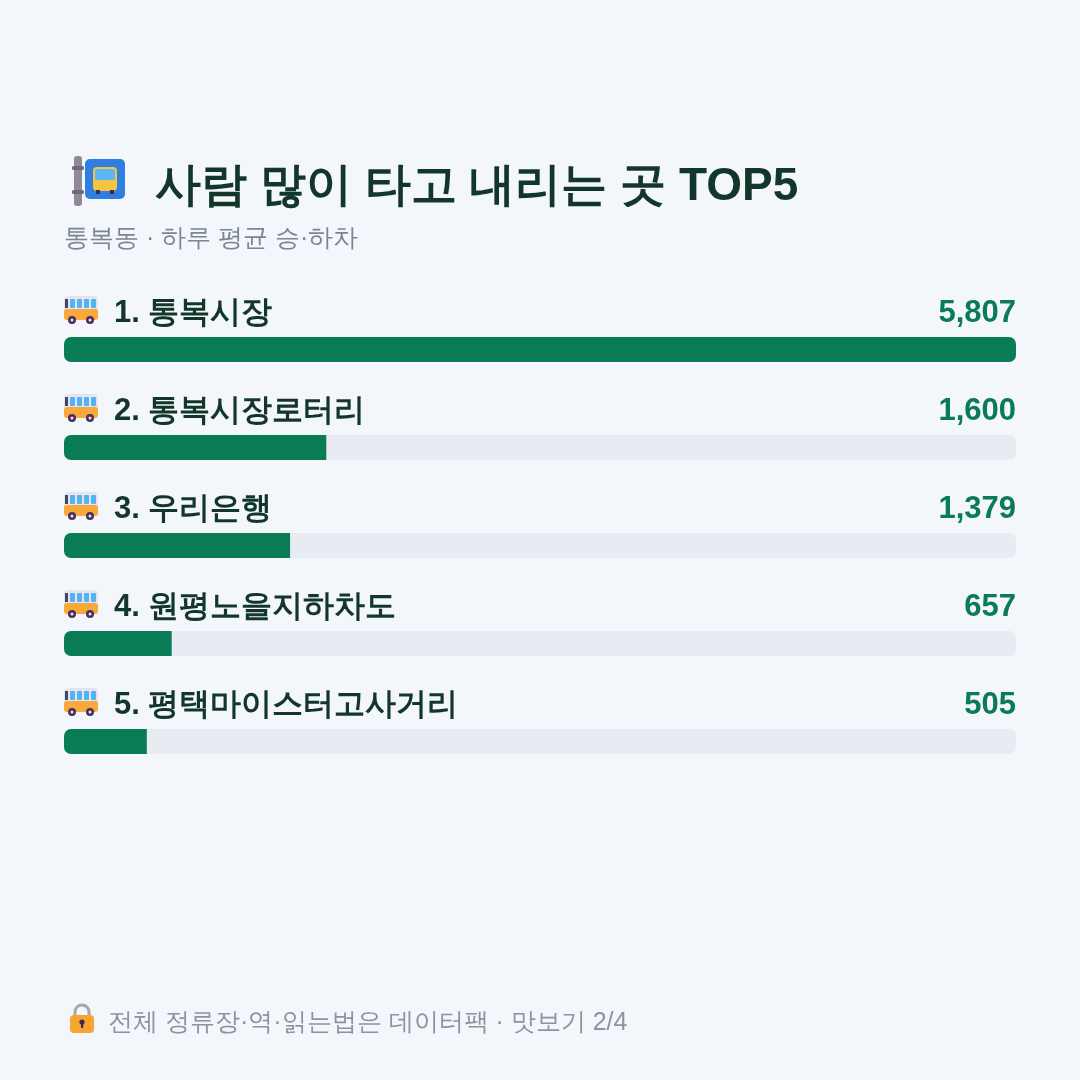 The width and height of the screenshot is (1080, 1080). I want to click on category: 3. 우리은행, so click(193, 507).